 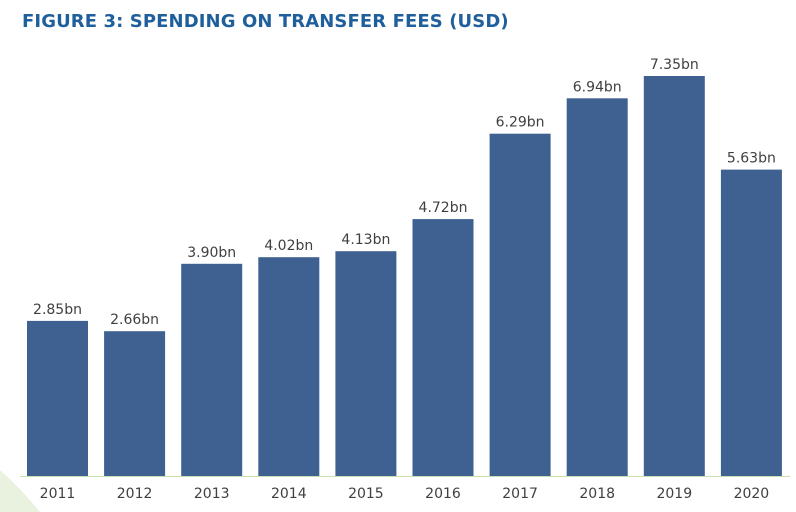 What do you see at coordinates (751, 322) in the screenshot?
I see `bar-2020` at bounding box center [751, 322].